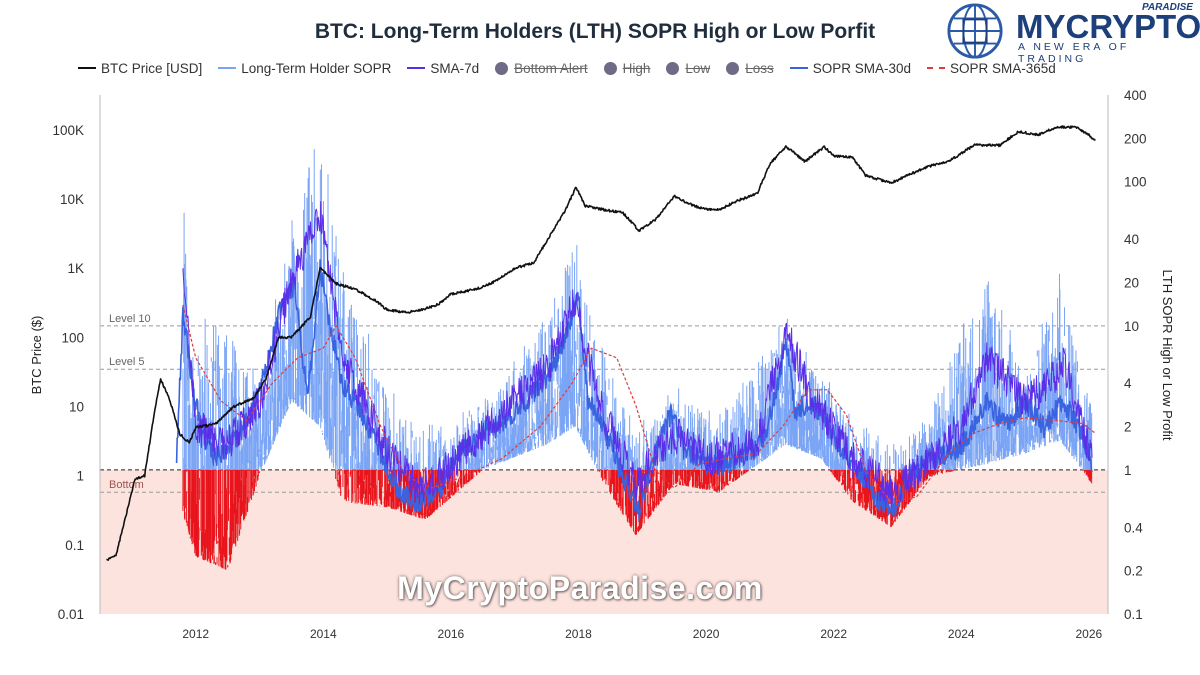  I want to click on y-left-tick-label: 10, so click(76, 407).